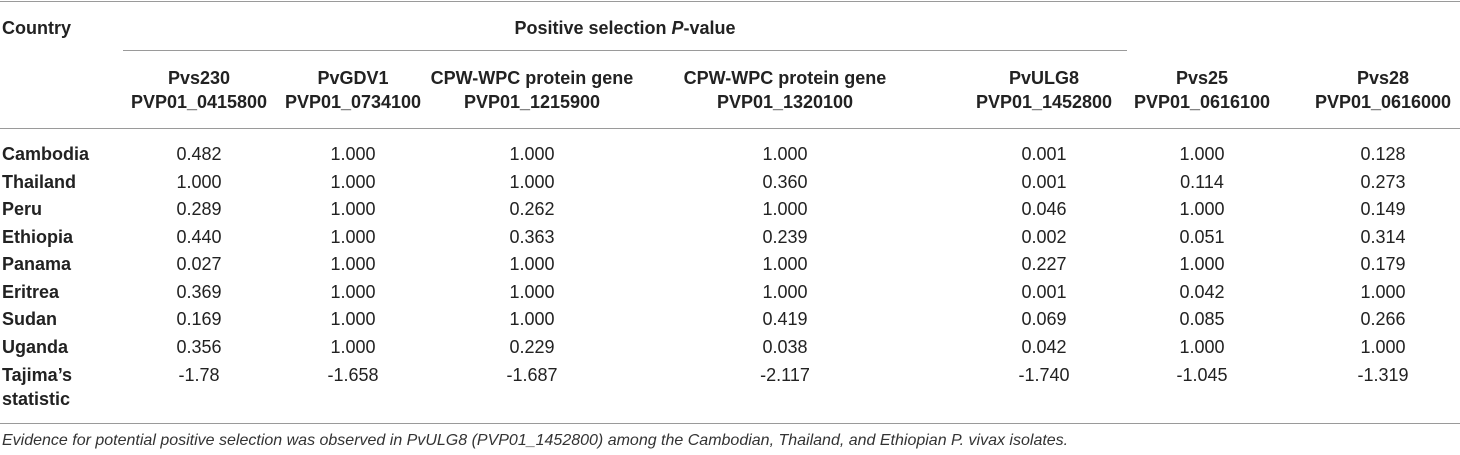 Image resolution: width=1460 pixels, height=455 pixels. Describe the element at coordinates (31, 292) in the screenshot. I see `row-country-label: Eritrea` at that location.